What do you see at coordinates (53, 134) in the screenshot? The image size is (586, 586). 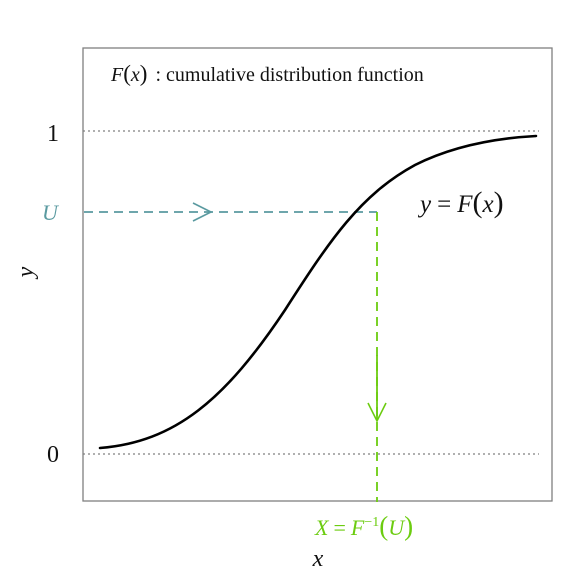 I see `tick-label-one: 1` at bounding box center [53, 134].